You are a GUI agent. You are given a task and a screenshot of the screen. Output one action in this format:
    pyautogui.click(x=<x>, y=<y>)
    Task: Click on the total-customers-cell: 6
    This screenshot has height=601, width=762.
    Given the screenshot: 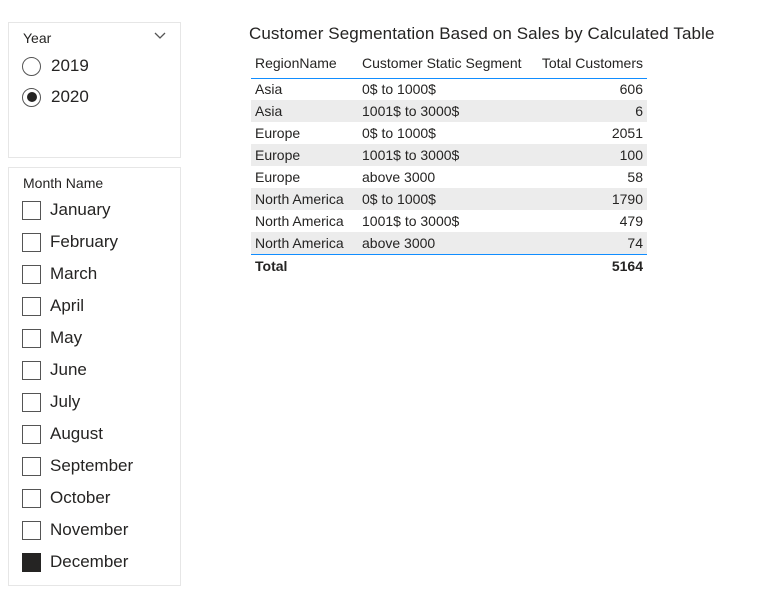 What is the action you would take?
    pyautogui.click(x=590, y=111)
    